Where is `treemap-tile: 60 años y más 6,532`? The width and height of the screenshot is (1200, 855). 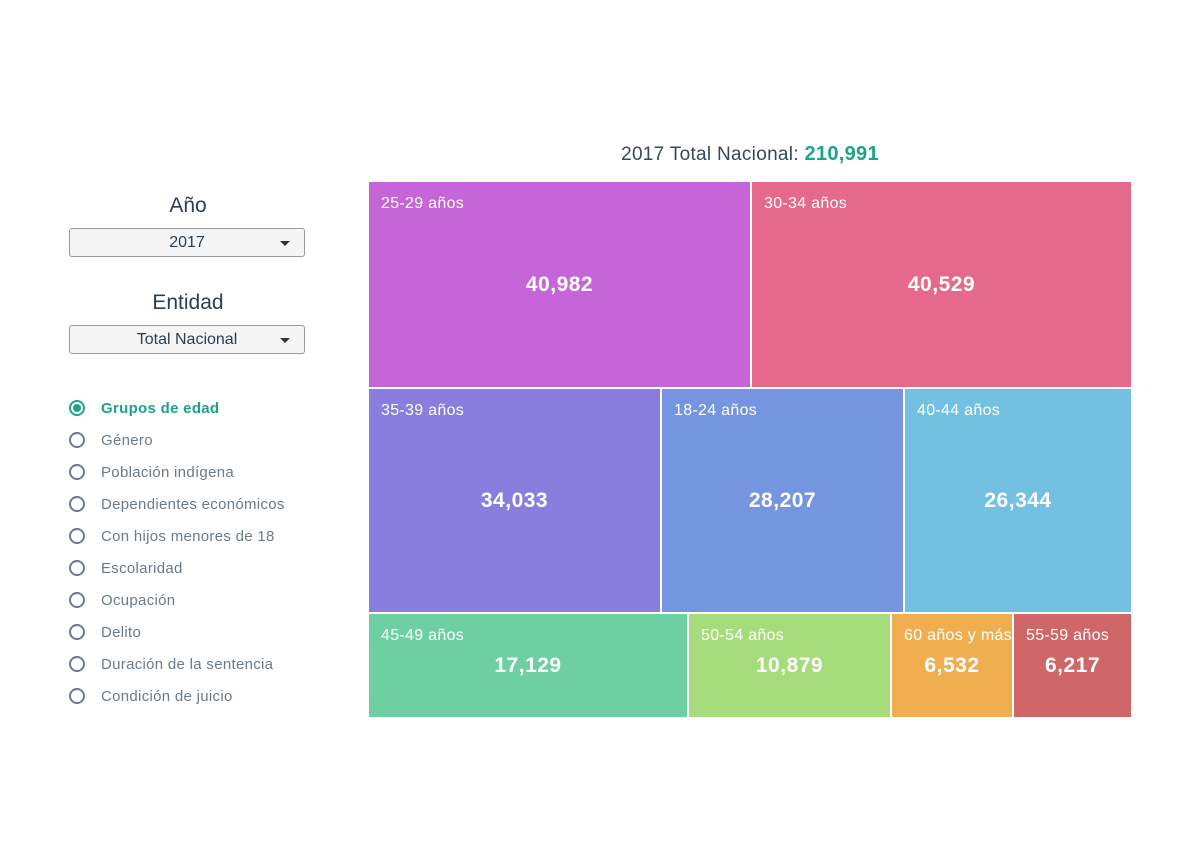
treemap-tile: 60 años y más 6,532 is located at coordinates (952, 665).